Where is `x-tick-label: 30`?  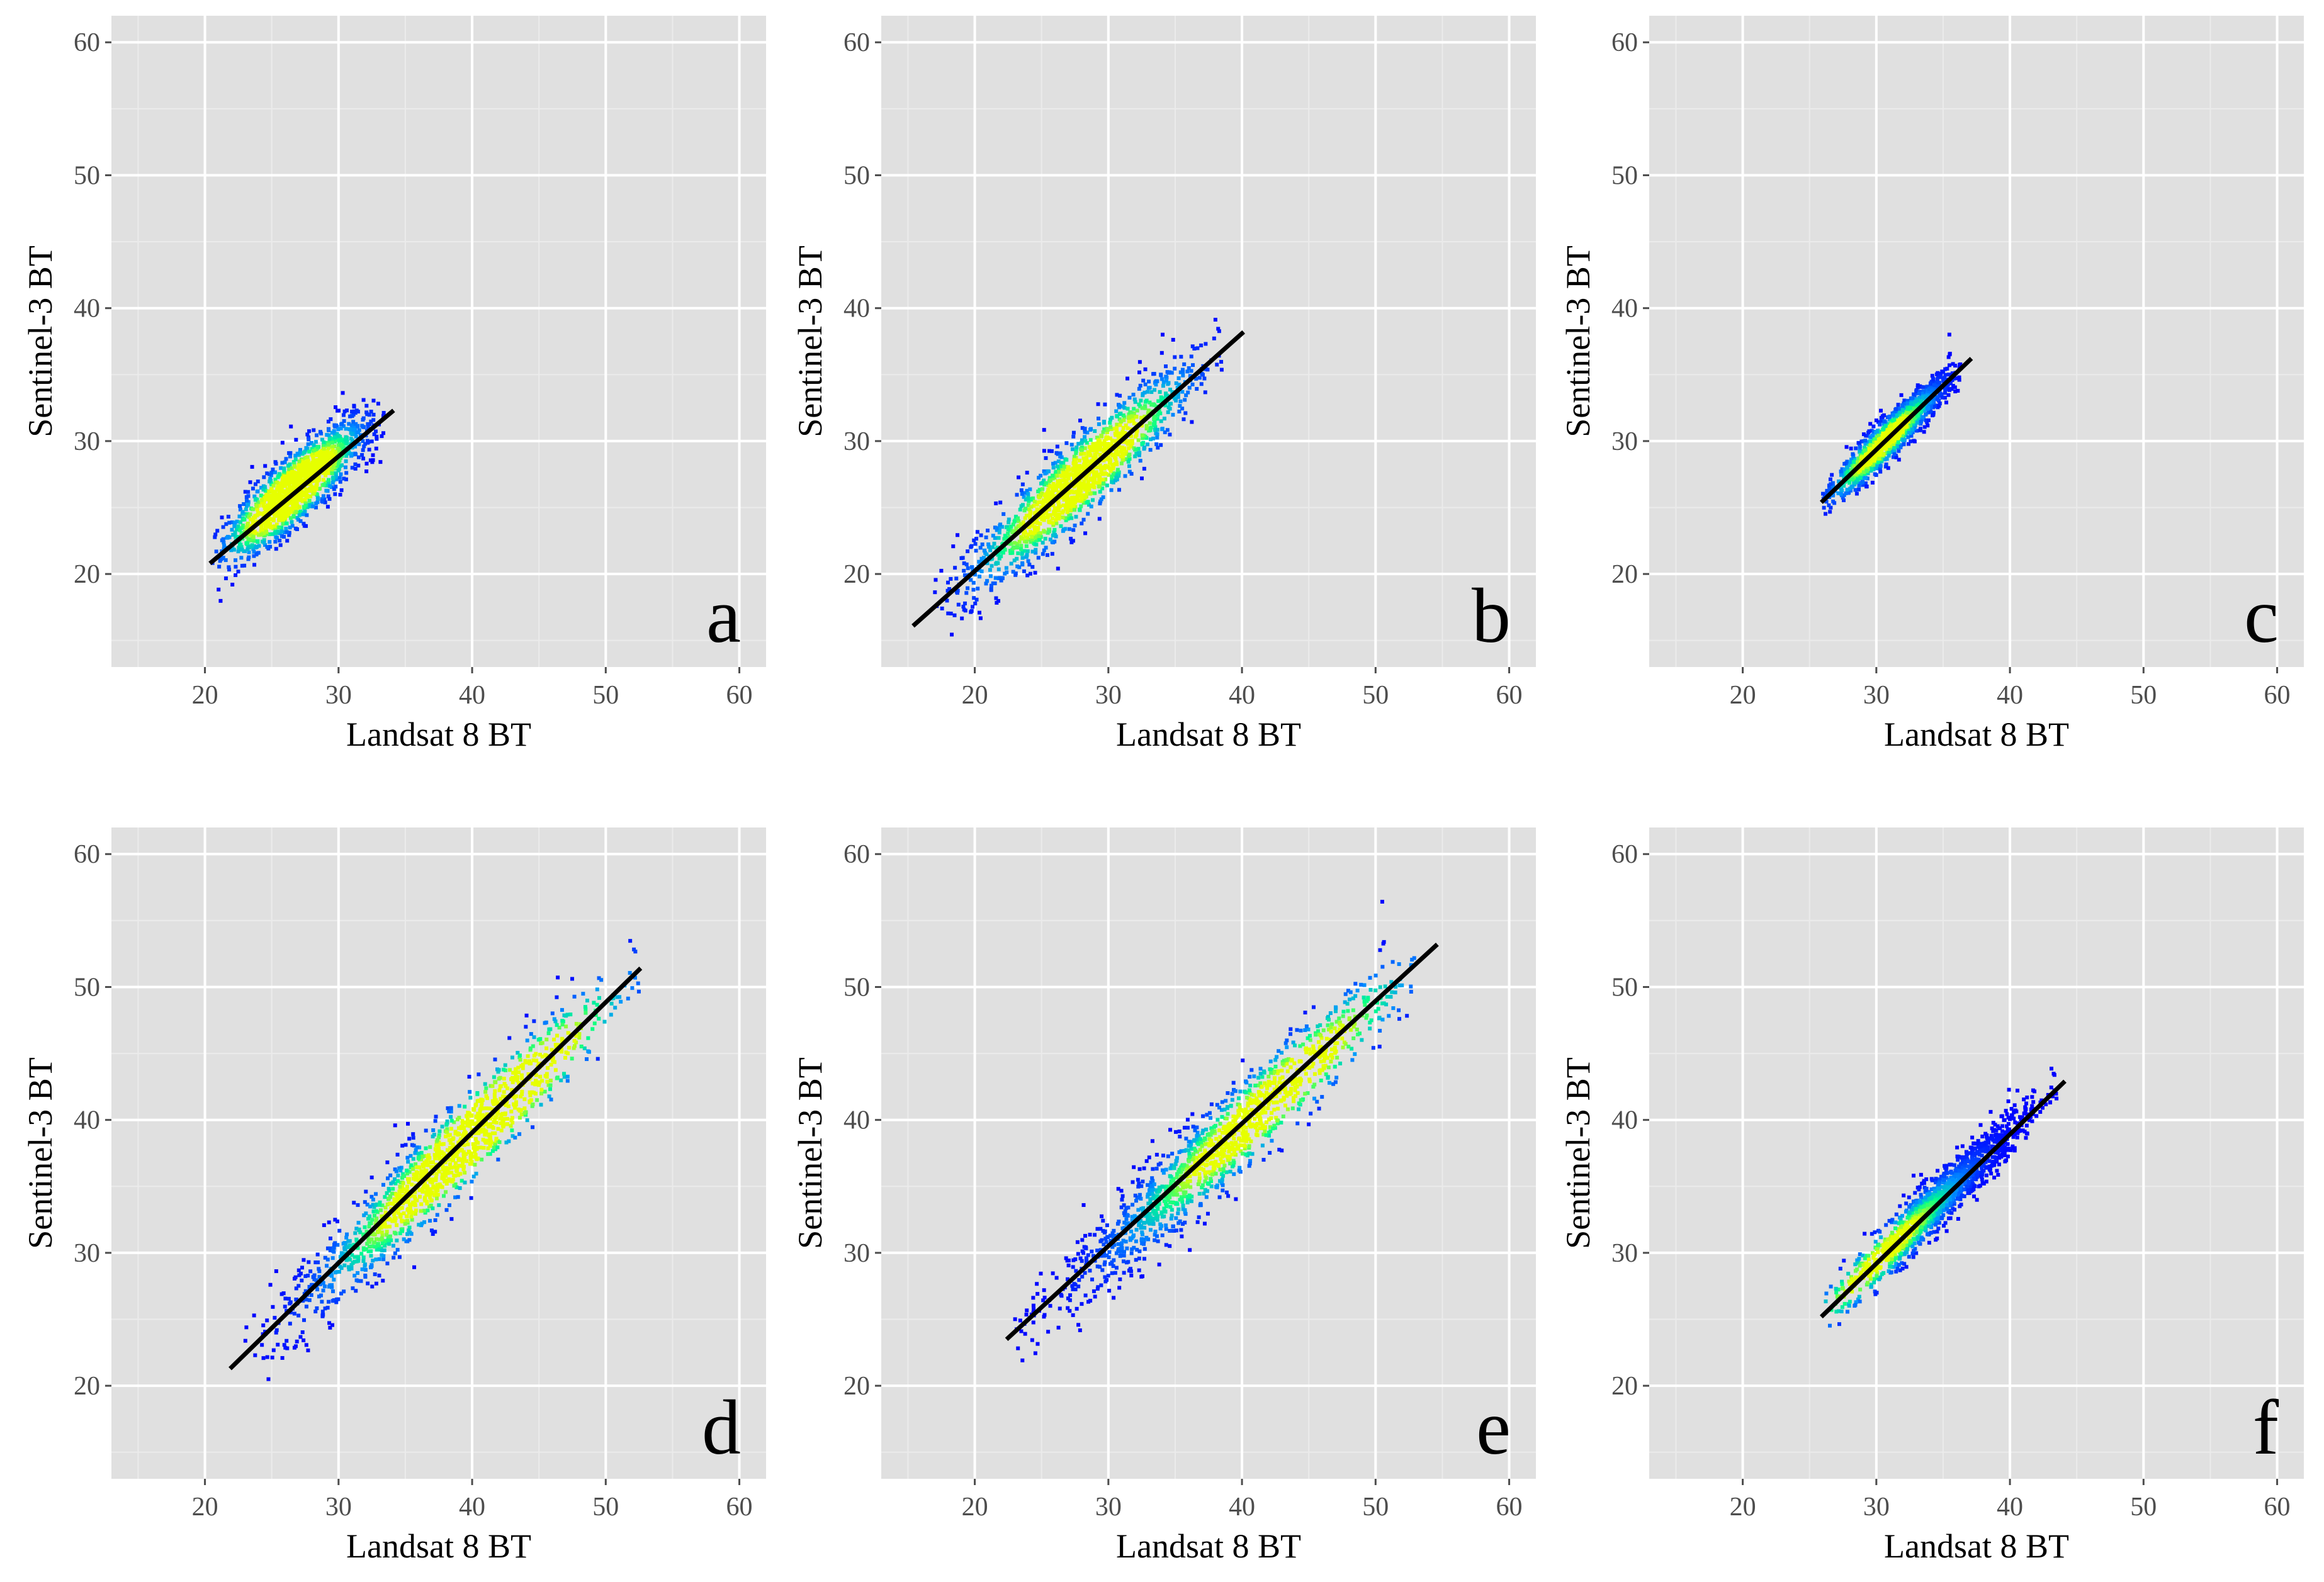 x-tick-label: 30 is located at coordinates (1108, 695).